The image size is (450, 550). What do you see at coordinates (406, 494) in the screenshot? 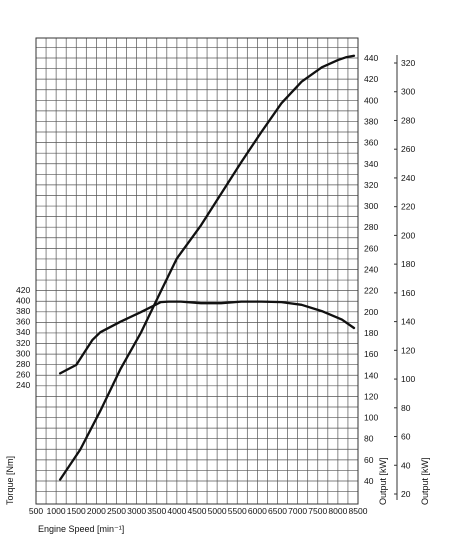
I see `output-outer-tick-label: 20` at bounding box center [406, 494].